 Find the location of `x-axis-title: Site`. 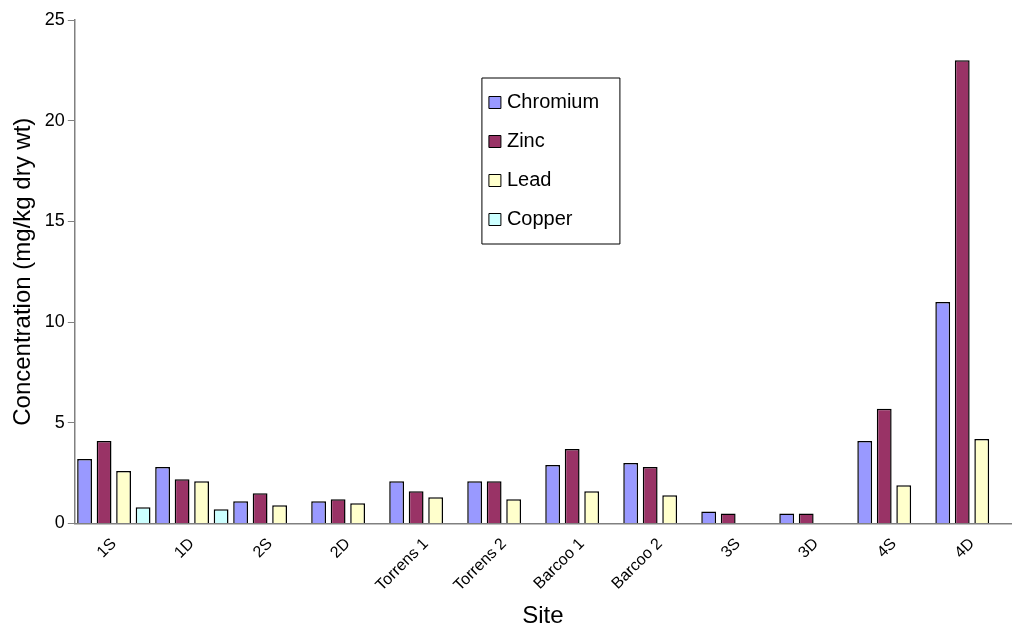

x-axis-title: Site is located at coordinates (543, 615).